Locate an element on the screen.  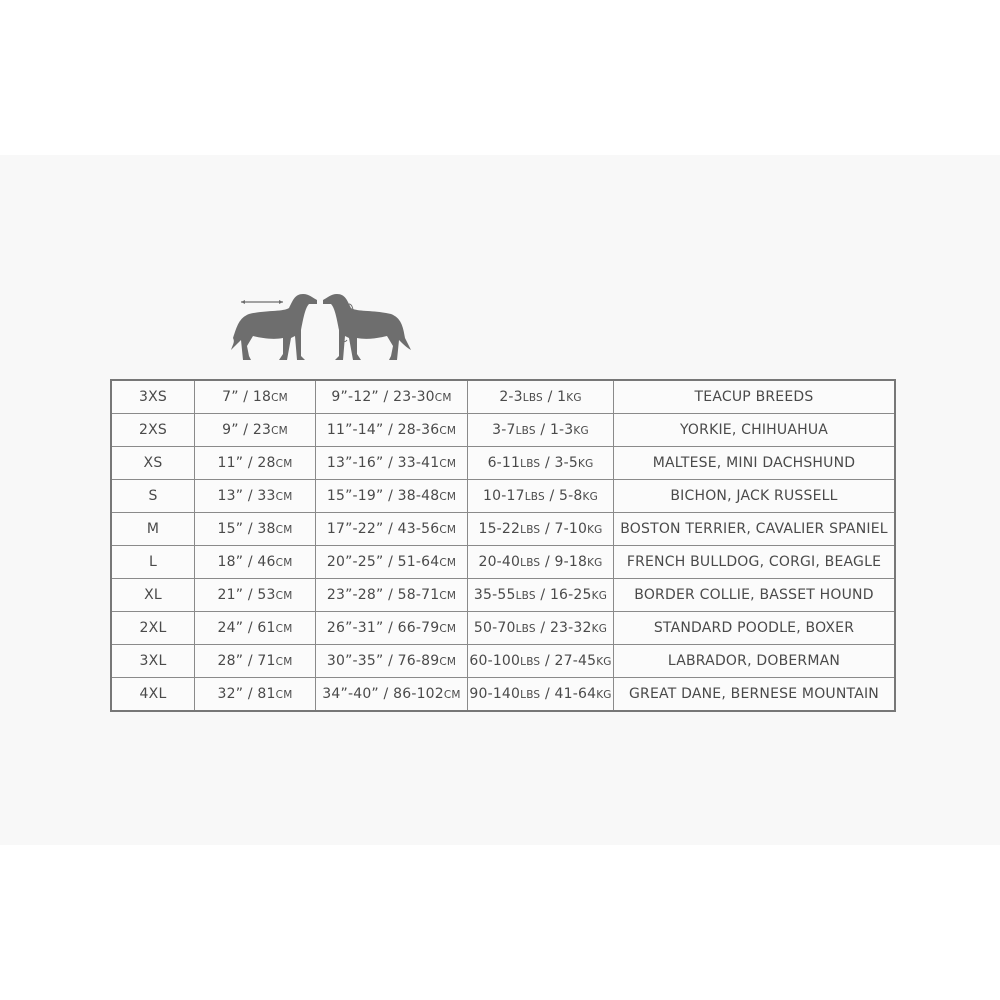
weight-cell: 20-40LBS / 9-18KG is located at coordinates (540, 562).